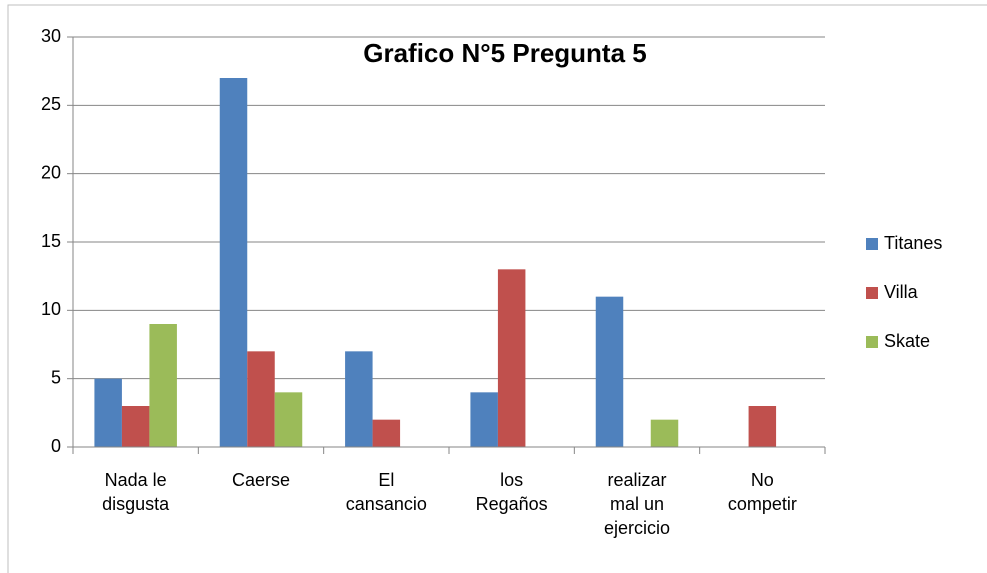 The height and width of the screenshot is (573, 987). I want to click on y-tick-label: 0, so click(56, 446).